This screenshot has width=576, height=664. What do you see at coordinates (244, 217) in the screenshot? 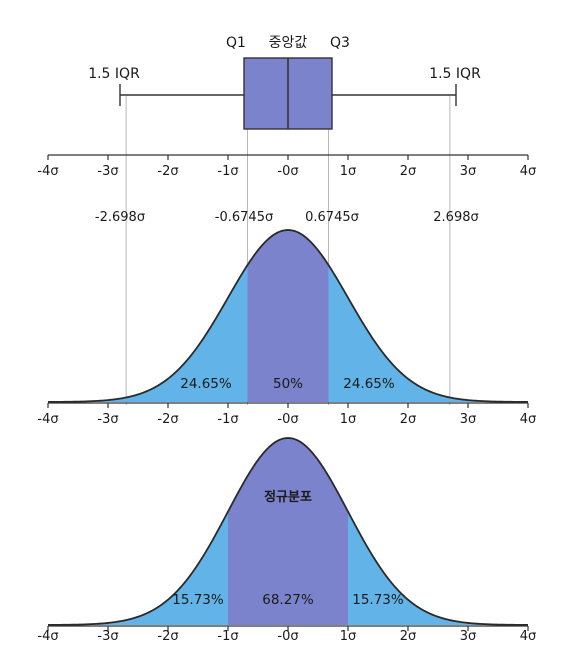
I see `boundary-label-neg-06745: -0.6745σ` at bounding box center [244, 217].